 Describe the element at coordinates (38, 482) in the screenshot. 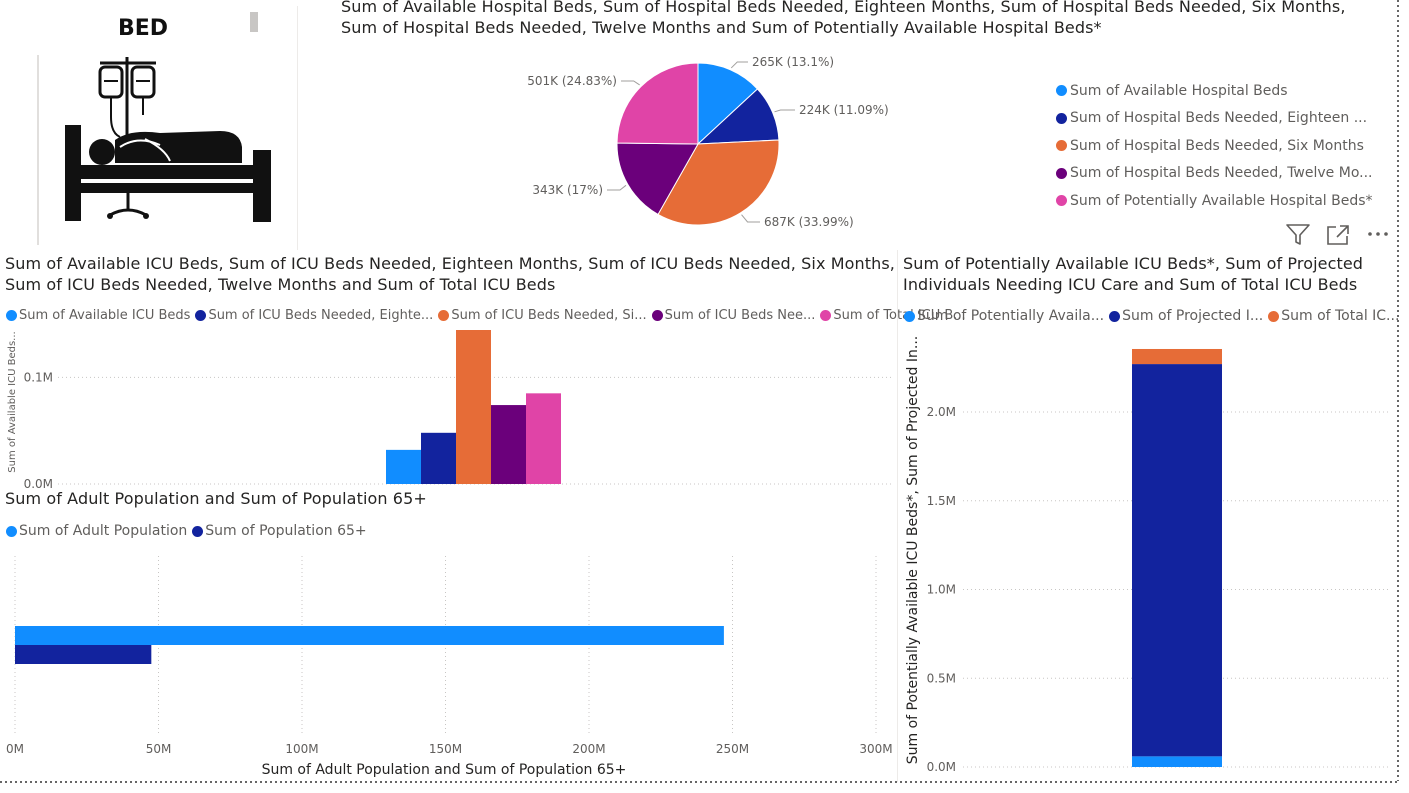

I see `icu-y-tick-label: 0.0M` at that location.